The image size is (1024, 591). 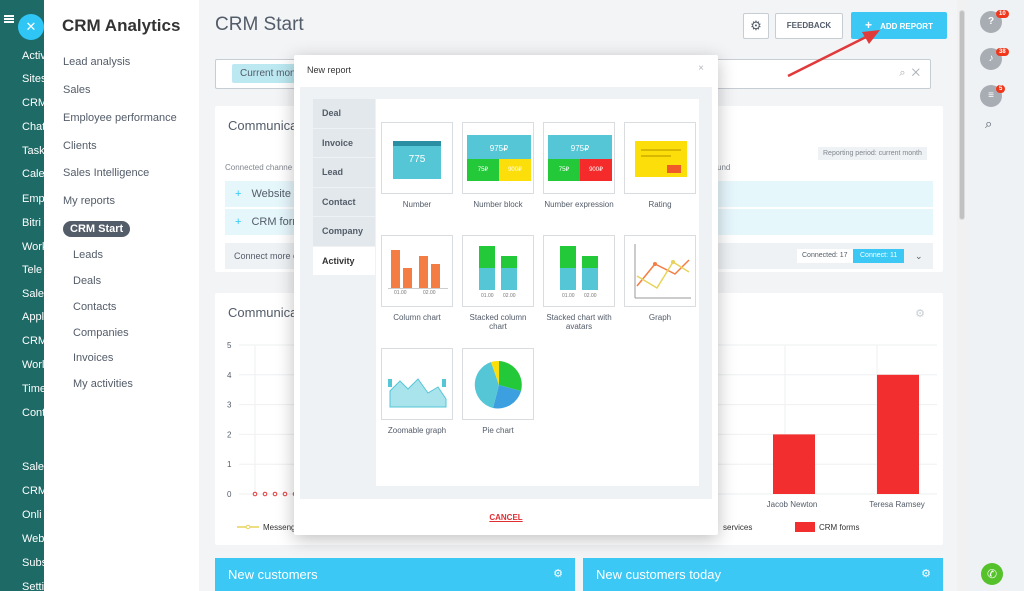 What do you see at coordinates (660, 165) in the screenshot?
I see `report-tile-rating: Rating` at bounding box center [660, 165].